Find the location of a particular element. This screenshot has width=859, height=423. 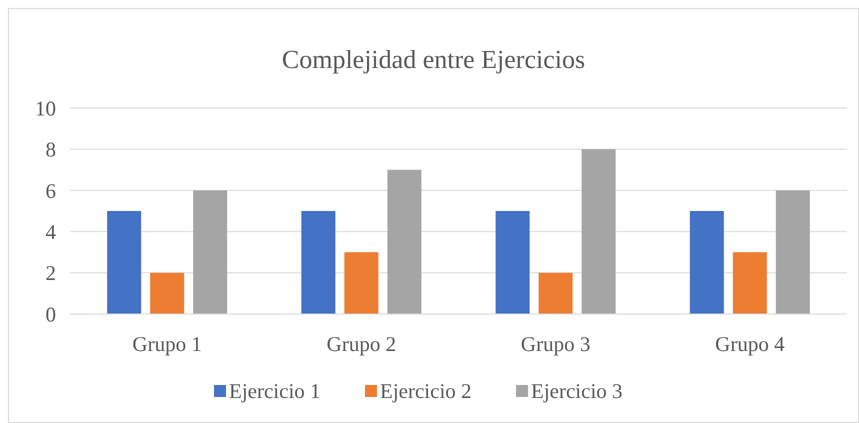

legend-label: Ejercicio 2 is located at coordinates (426, 391).